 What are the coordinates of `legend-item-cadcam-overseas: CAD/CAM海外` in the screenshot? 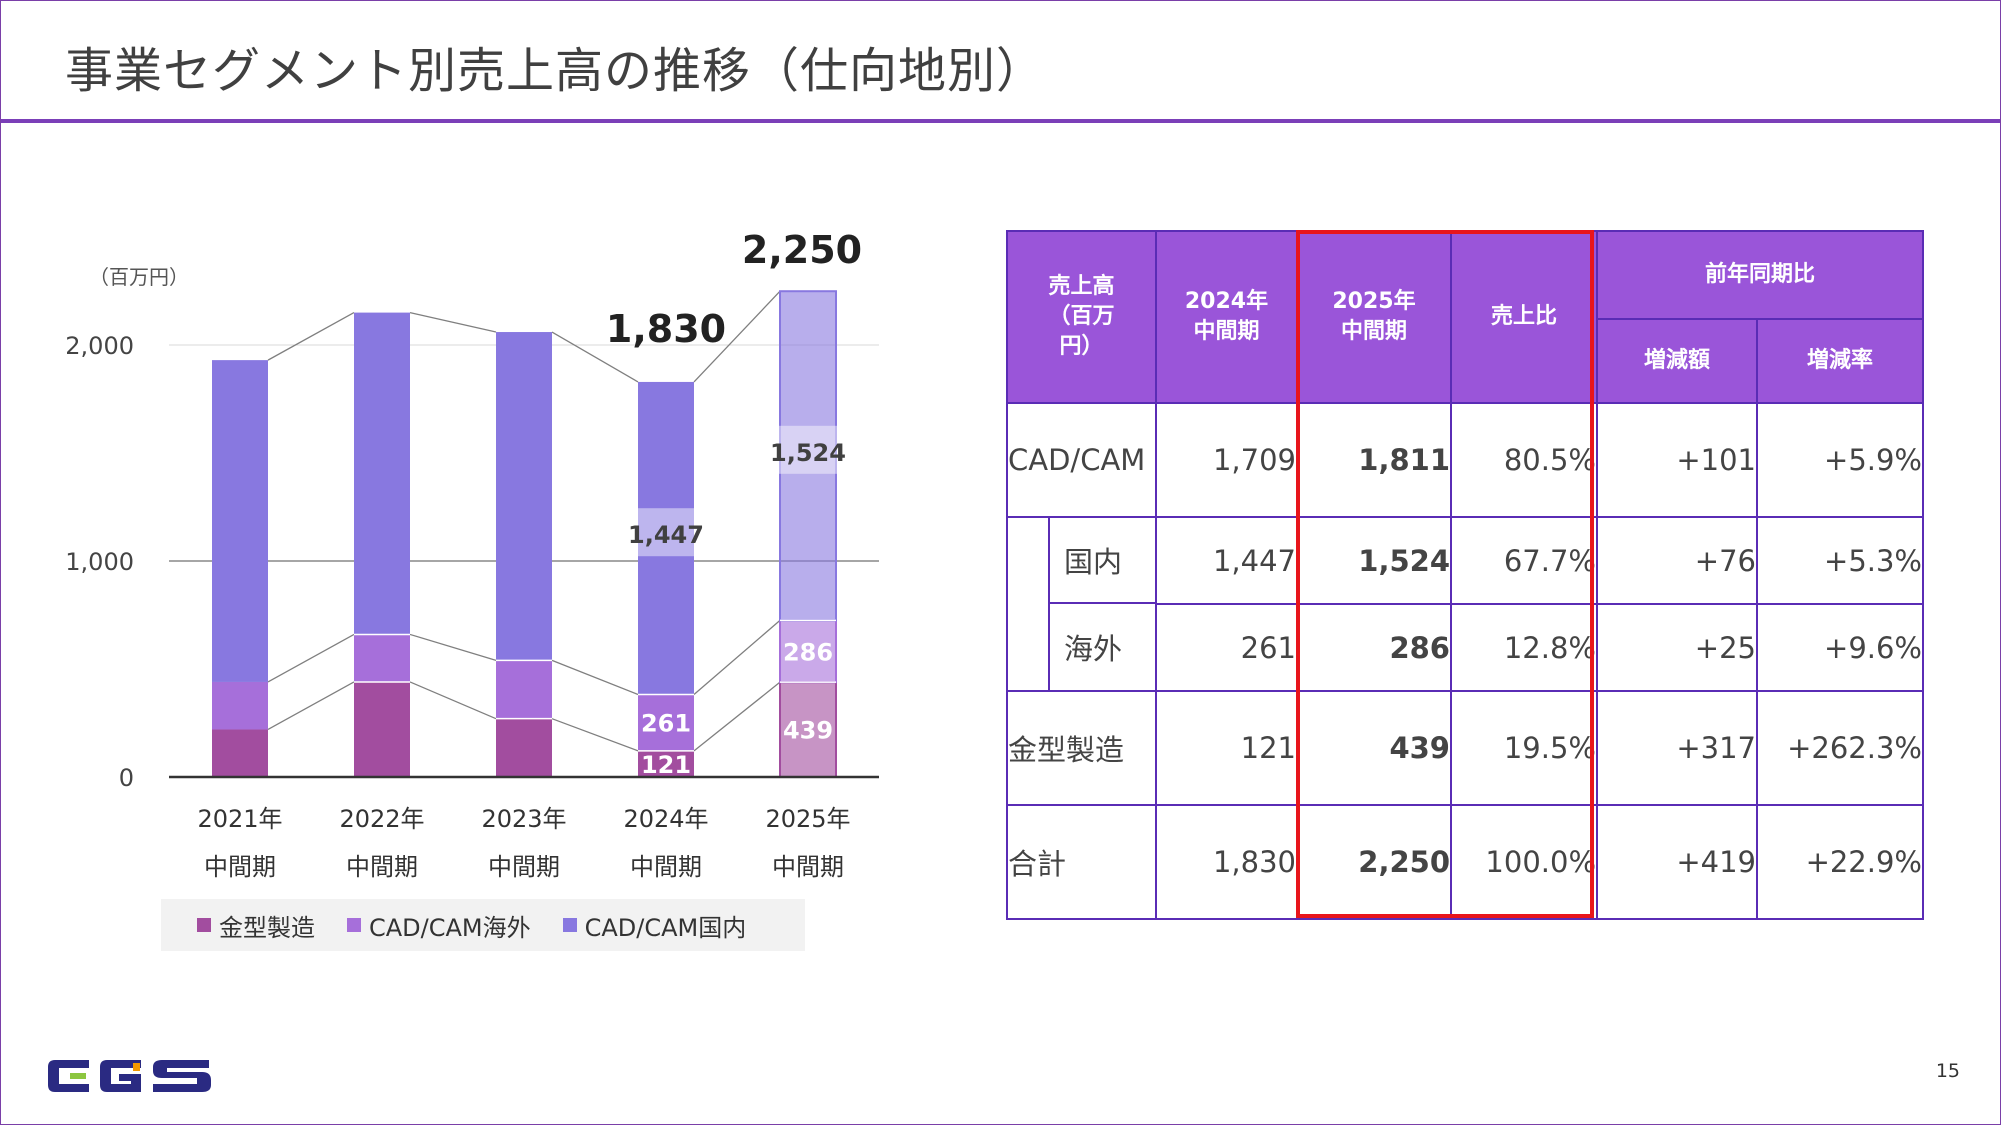 It's located at (439, 925).